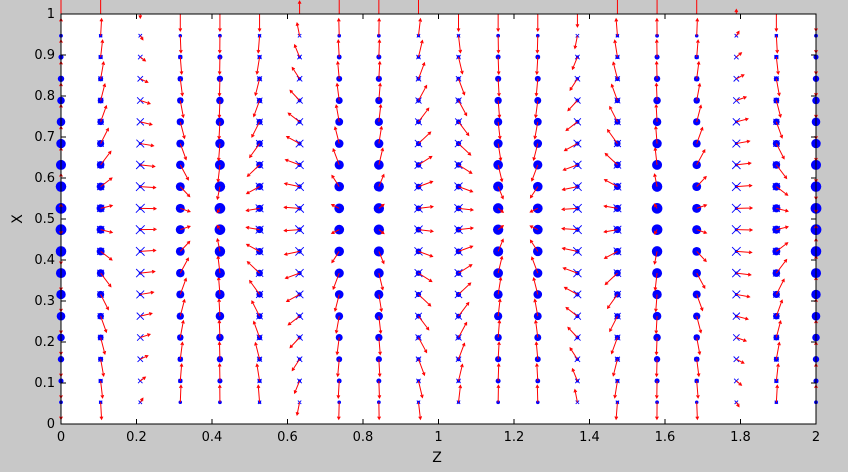 Image resolution: width=848 pixels, height=472 pixels. Describe the element at coordinates (44, 219) in the screenshot. I see `y-tick-label: 0.5` at that location.